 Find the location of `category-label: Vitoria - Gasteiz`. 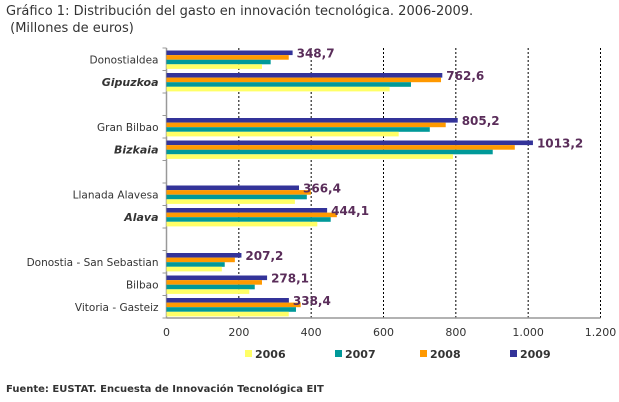

category-label: Vitoria - Gasteiz is located at coordinates (117, 308).